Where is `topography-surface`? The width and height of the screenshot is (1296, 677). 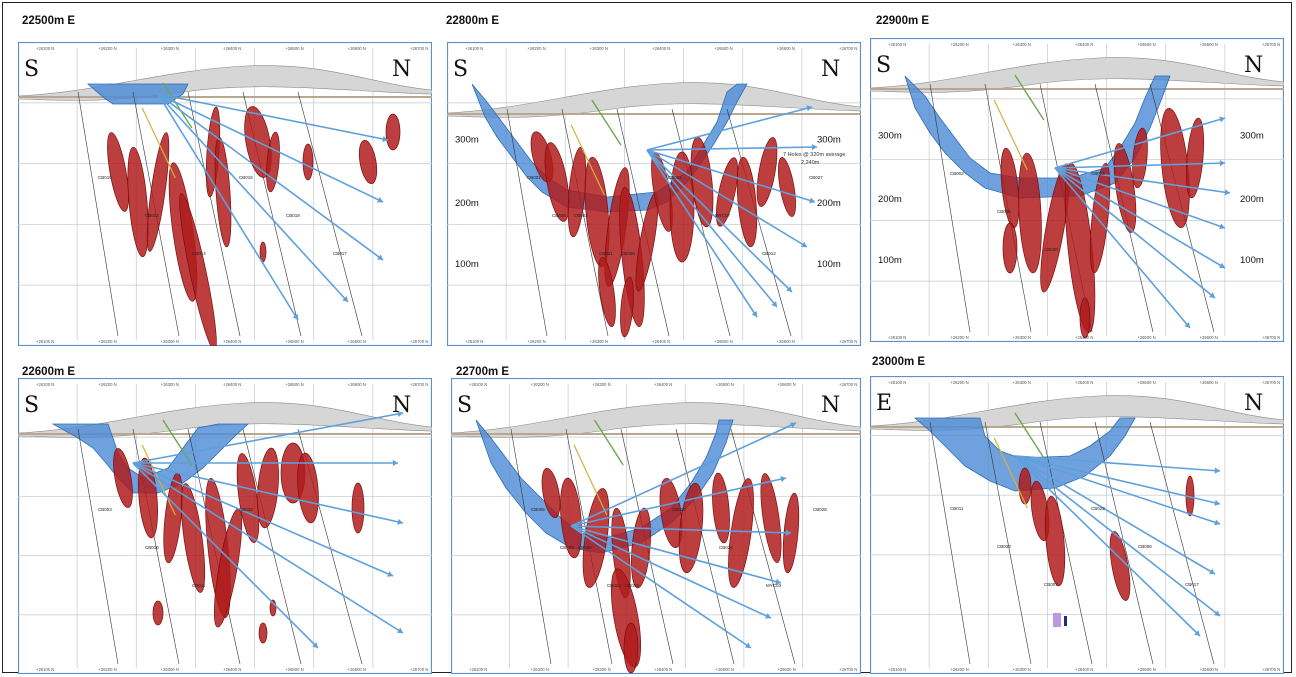
topography-surface is located at coordinates (656, 420).